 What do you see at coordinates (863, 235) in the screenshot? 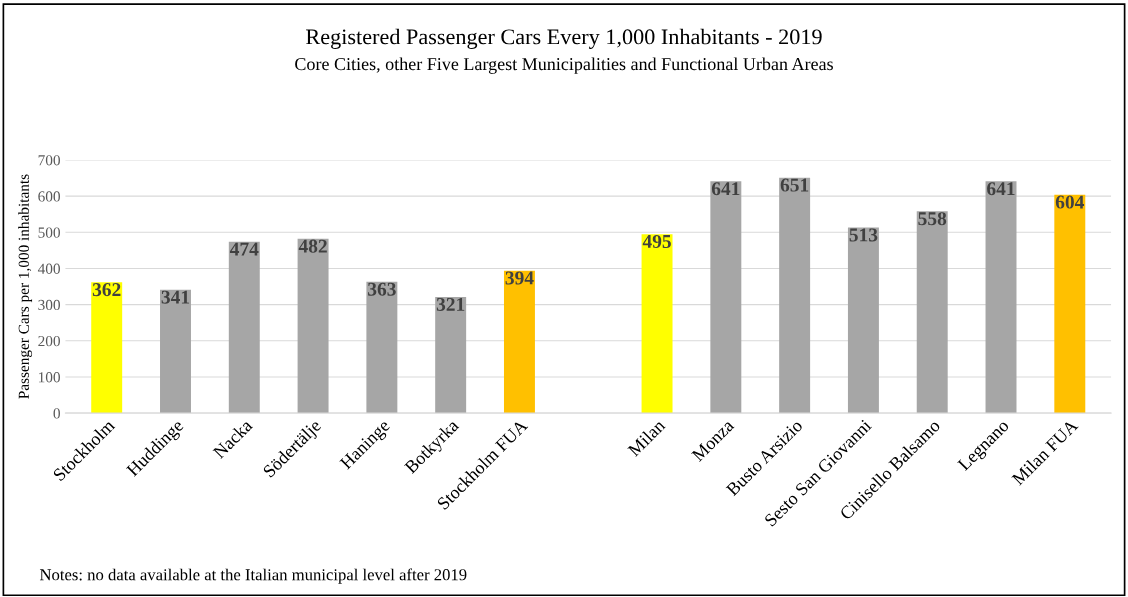
I see `data-label: 513` at bounding box center [863, 235].